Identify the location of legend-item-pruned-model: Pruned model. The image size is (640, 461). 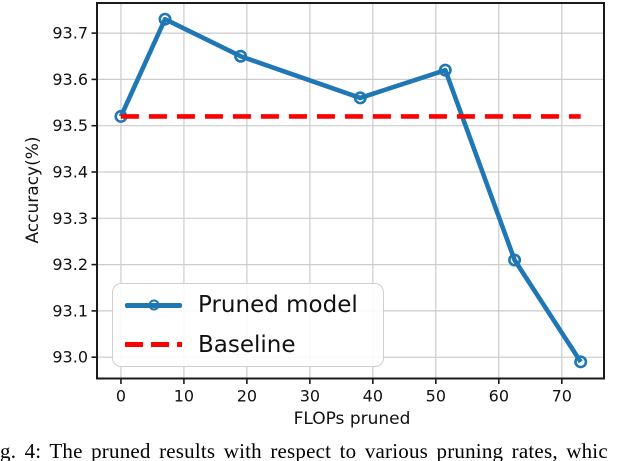
(248, 305).